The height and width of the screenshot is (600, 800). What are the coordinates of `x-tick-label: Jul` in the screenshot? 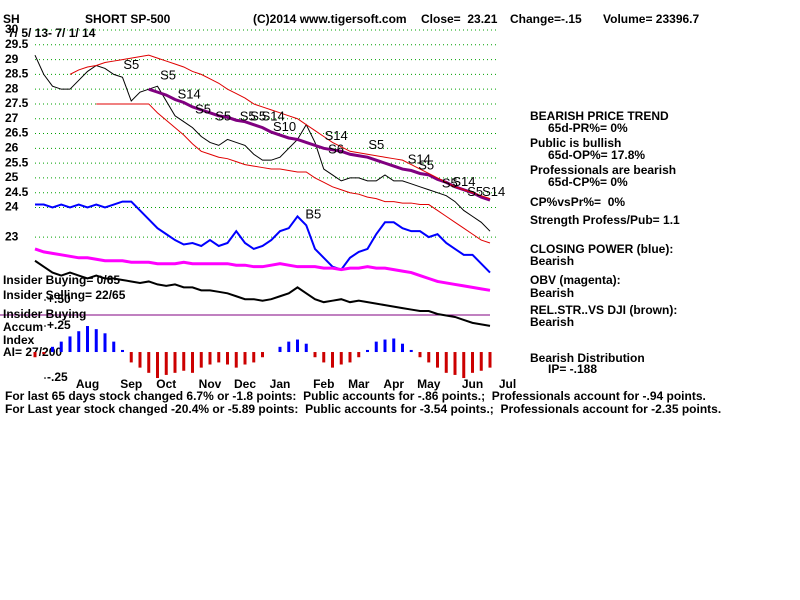 It's located at (507, 384).